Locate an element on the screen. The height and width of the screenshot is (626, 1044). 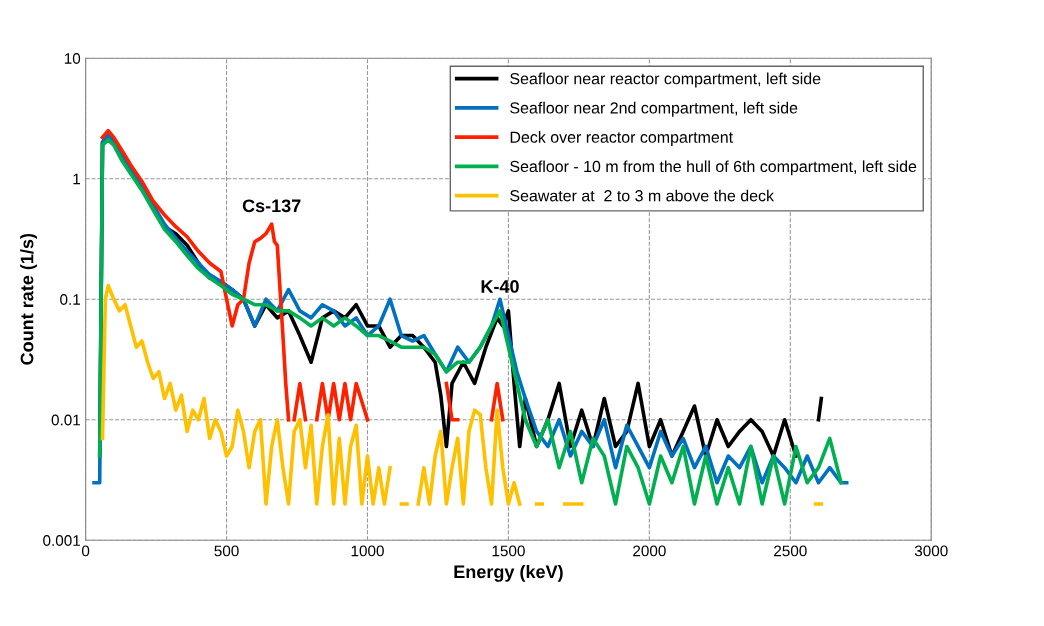
legend-label: Seafloor - 10 m from the hull of 6th compartment, left side is located at coordinates (713, 168).